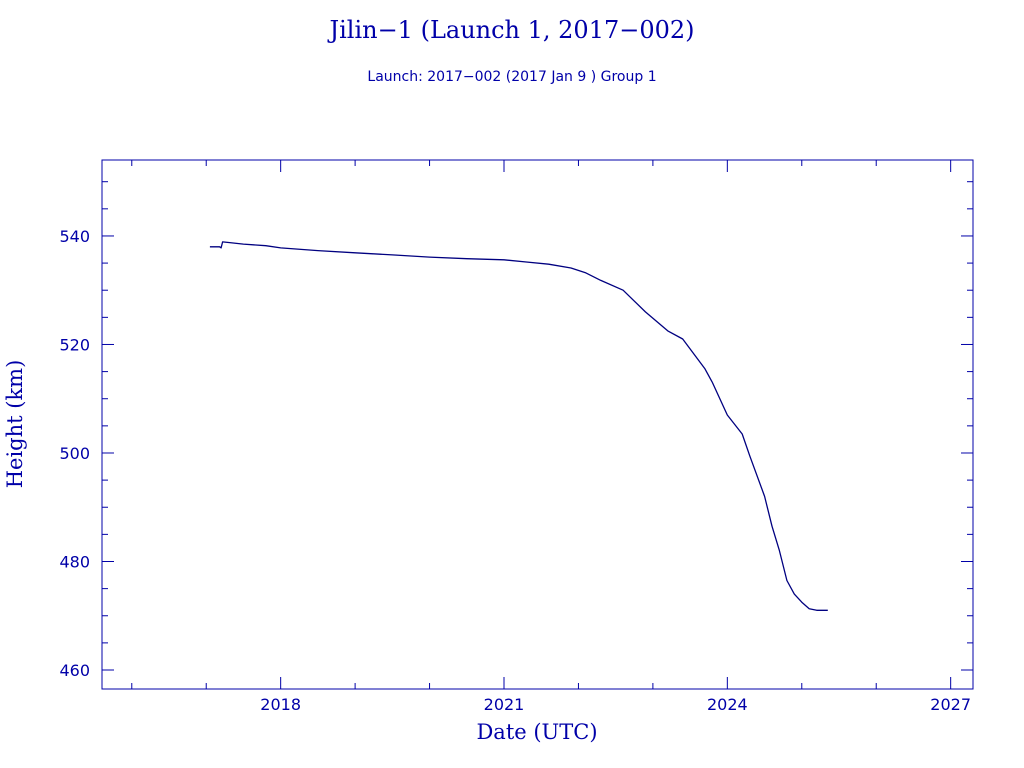  What do you see at coordinates (74, 561) in the screenshot?
I see `y-tick-label: 480` at bounding box center [74, 561].